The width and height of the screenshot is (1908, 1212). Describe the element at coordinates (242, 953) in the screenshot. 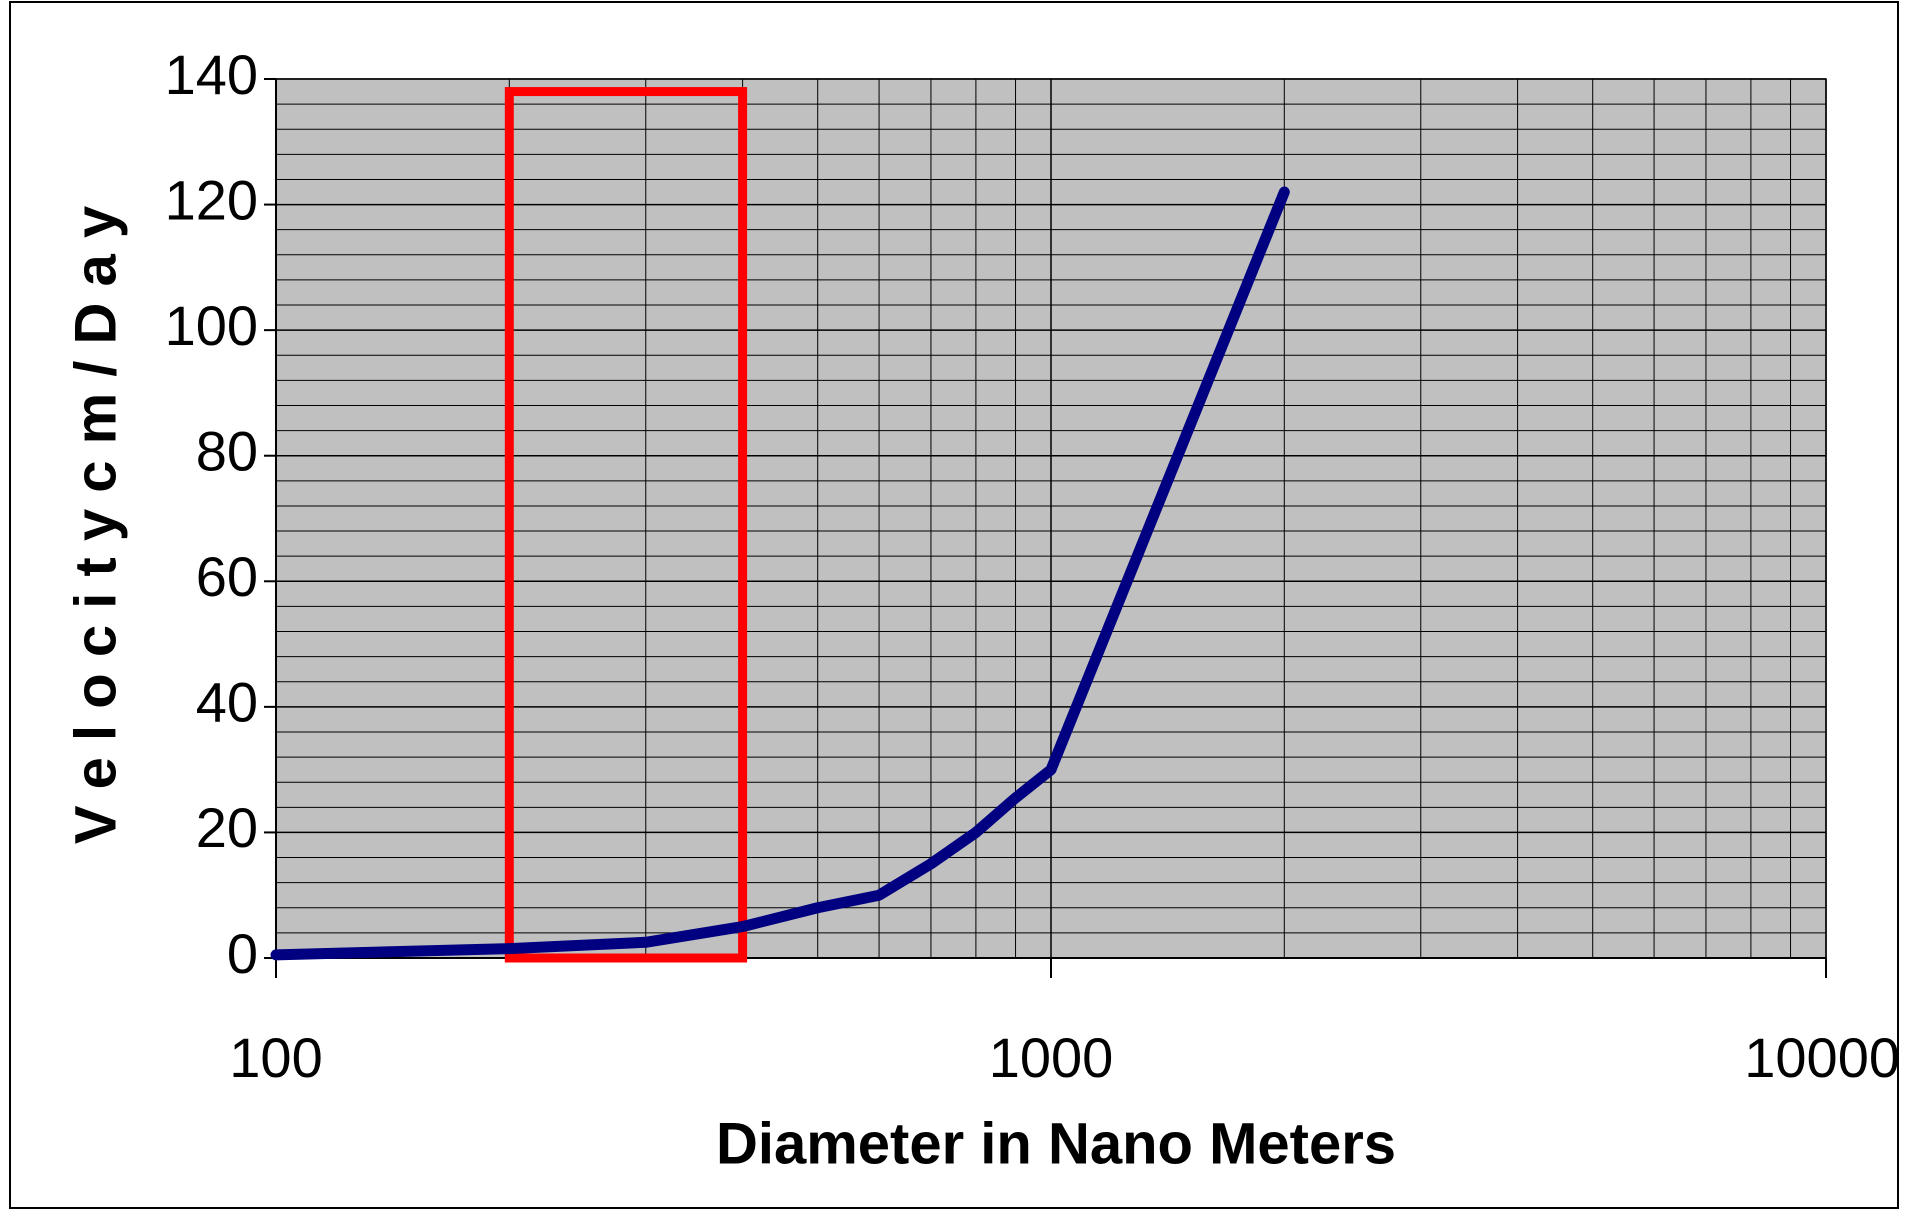

I see `y-tick-label: 0` at that location.